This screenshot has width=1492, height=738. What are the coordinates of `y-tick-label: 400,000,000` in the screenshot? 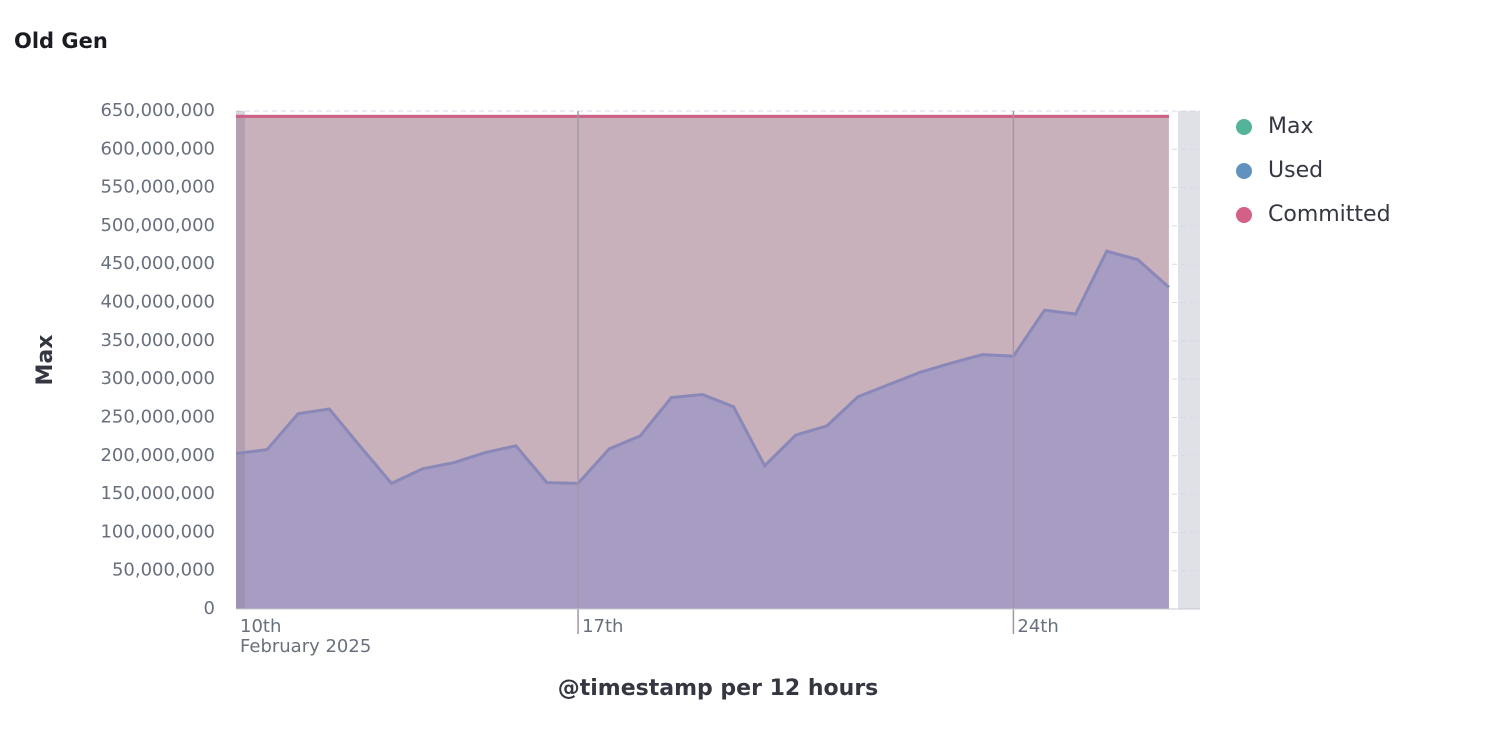 It's located at (157, 302).